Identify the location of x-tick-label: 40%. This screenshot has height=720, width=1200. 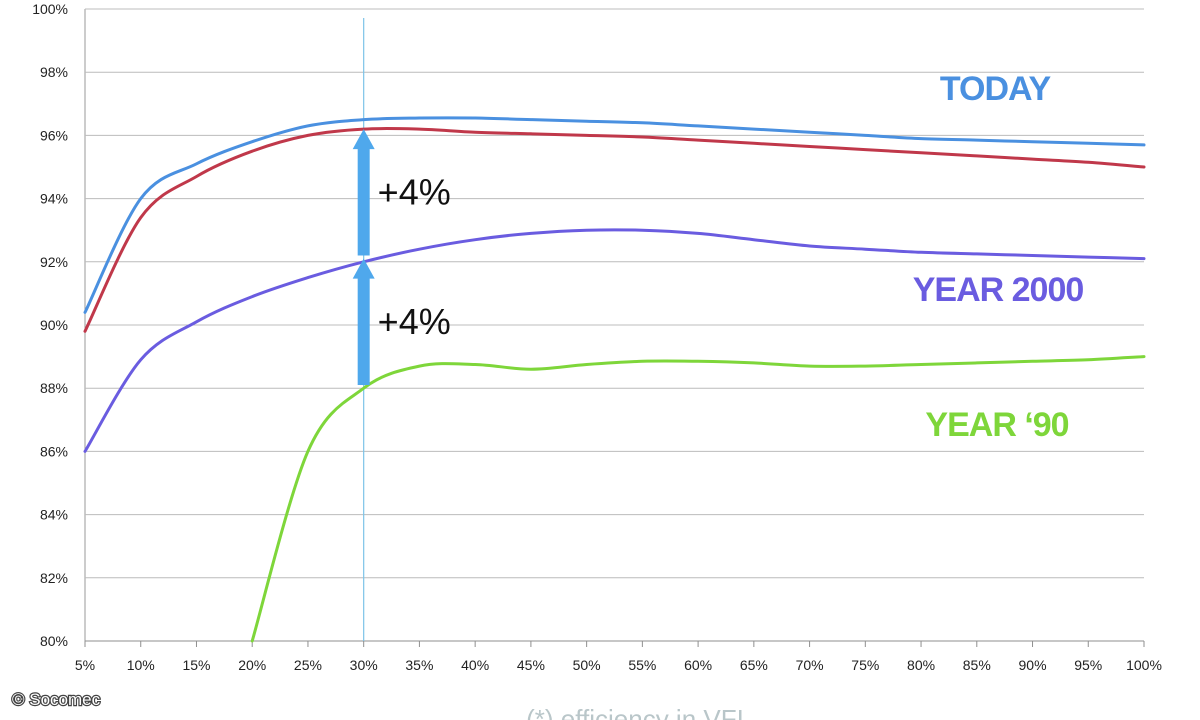
(475, 665).